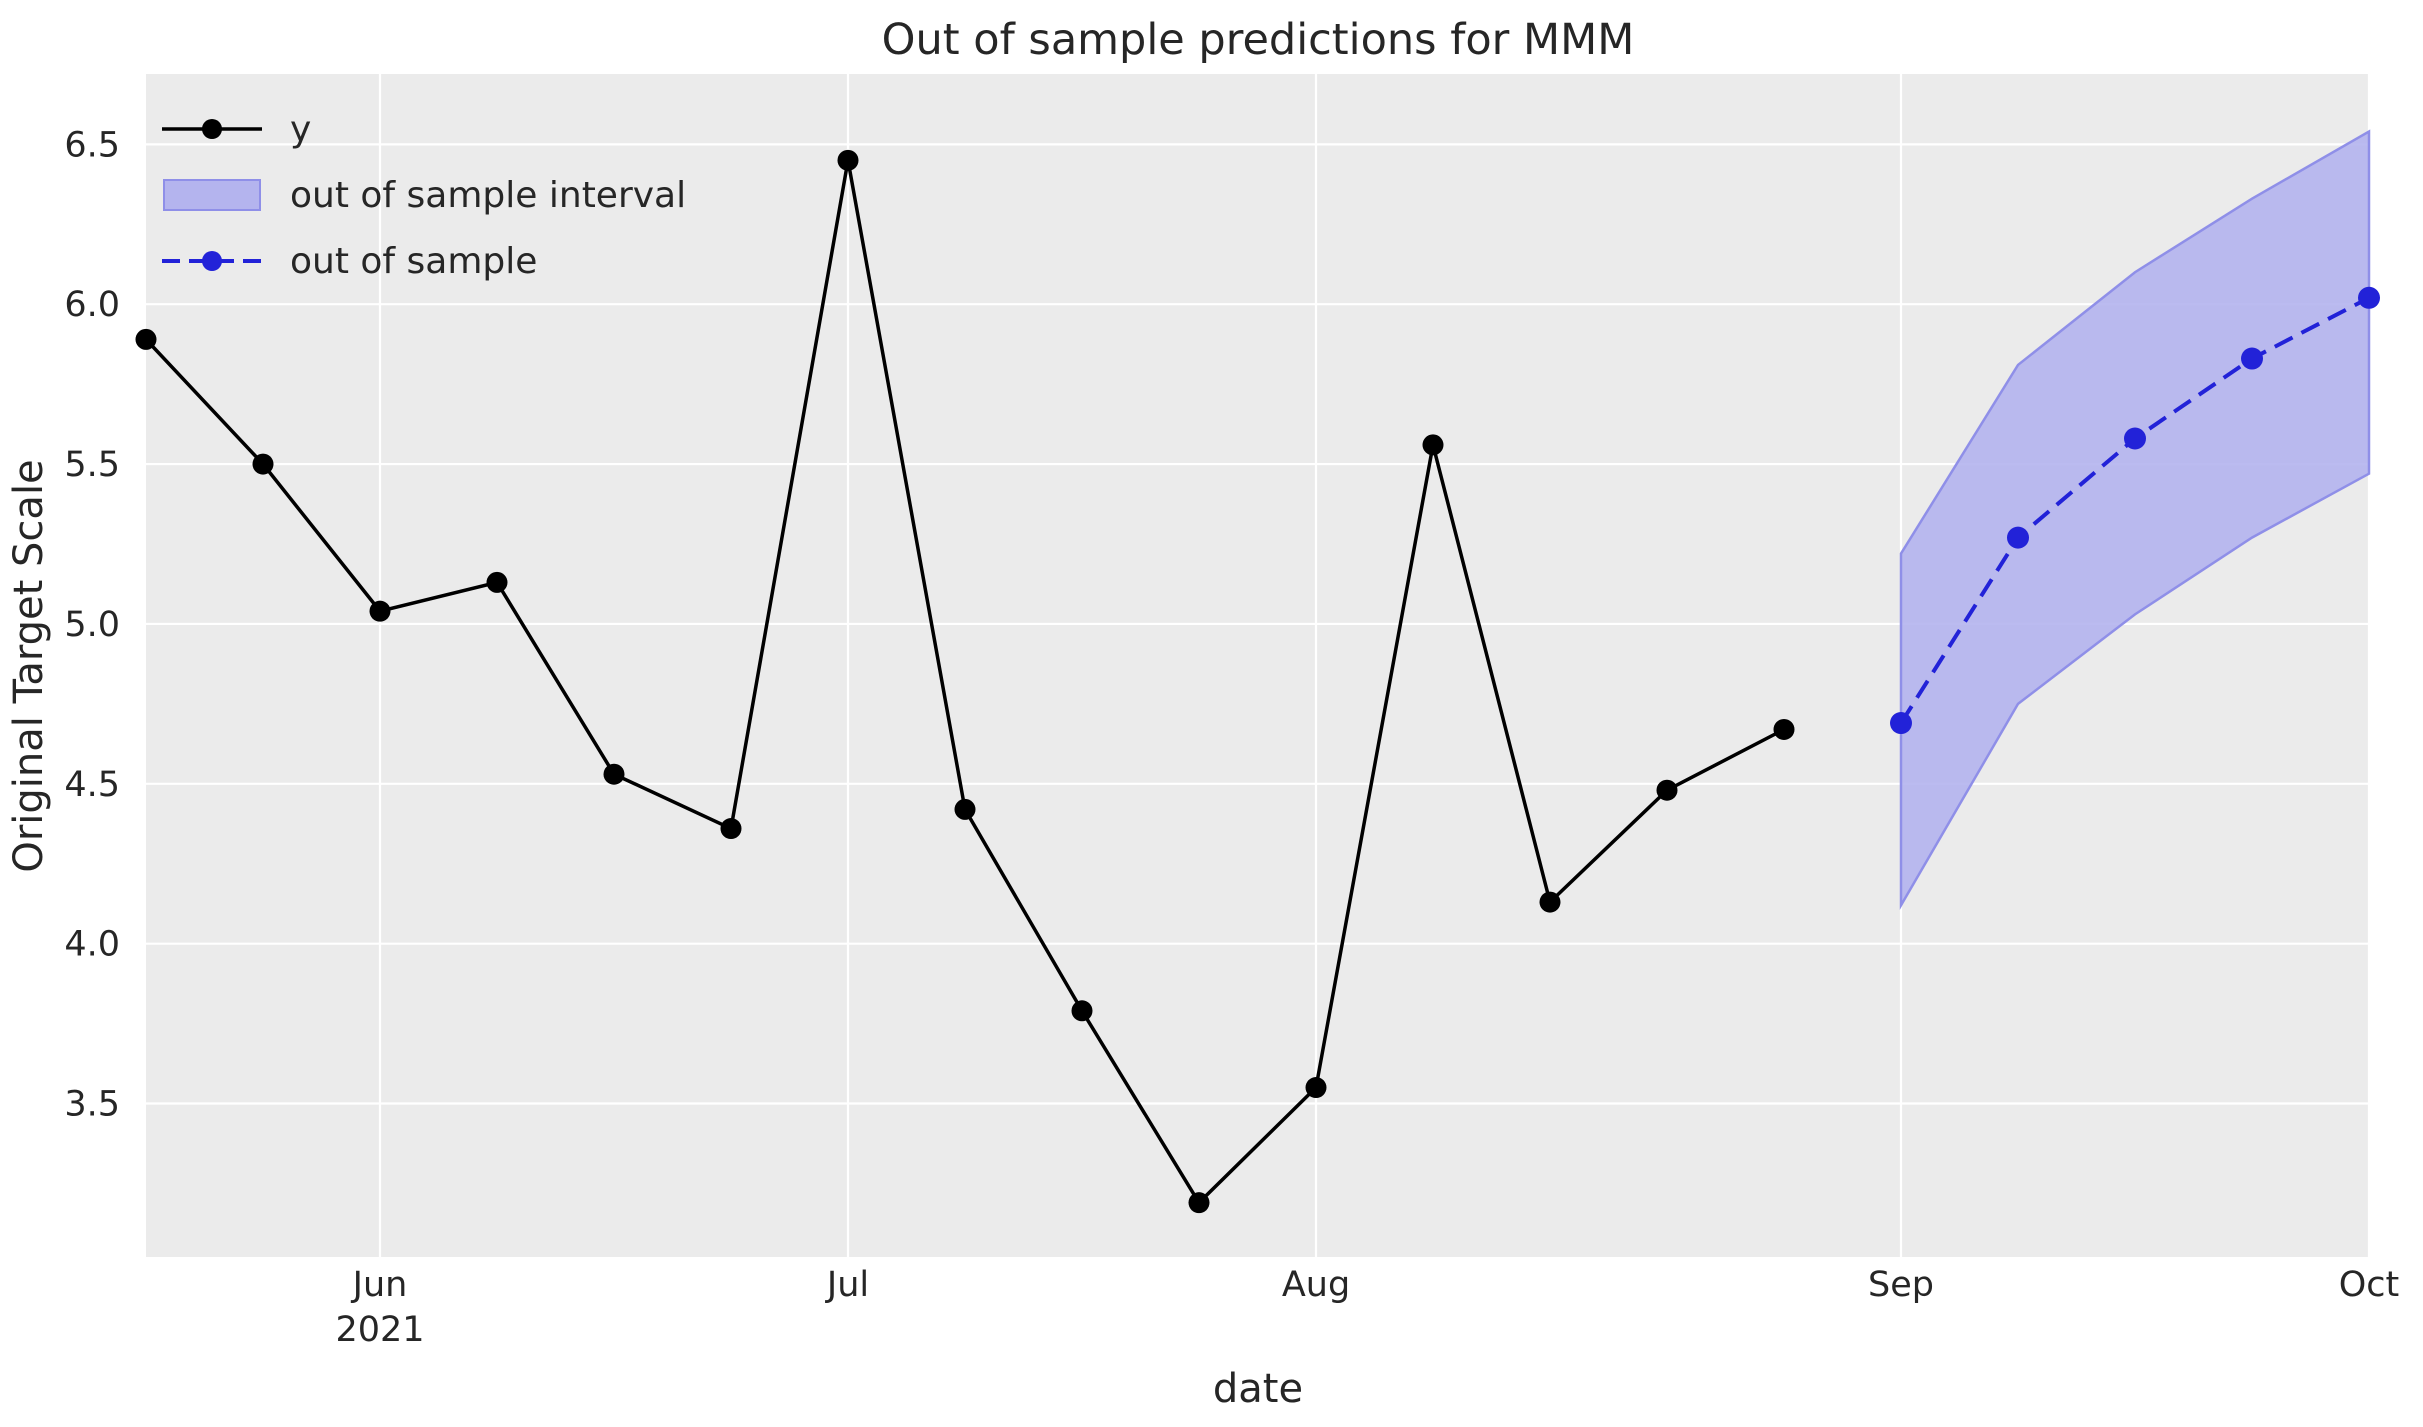 Image resolution: width=2423 pixels, height=1427 pixels. I want to click on y-tick-label: 4.5, so click(92, 785).